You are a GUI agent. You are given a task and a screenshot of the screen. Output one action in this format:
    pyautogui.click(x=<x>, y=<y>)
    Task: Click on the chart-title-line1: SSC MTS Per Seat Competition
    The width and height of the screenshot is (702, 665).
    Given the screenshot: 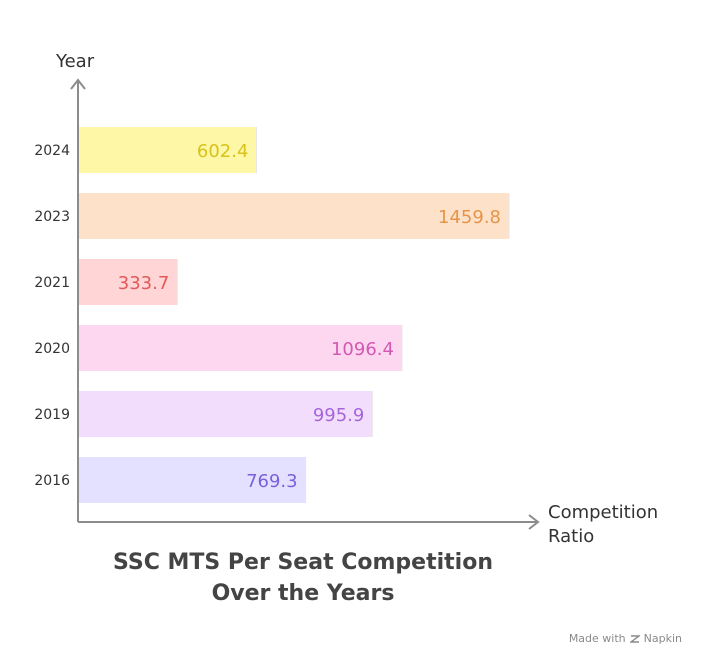 What is the action you would take?
    pyautogui.click(x=303, y=562)
    